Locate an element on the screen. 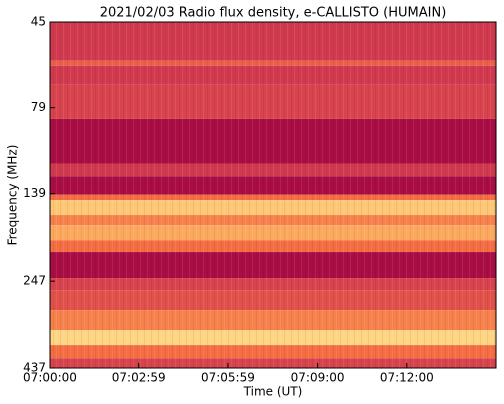  y-tick-label: 247 is located at coordinates (34, 281).